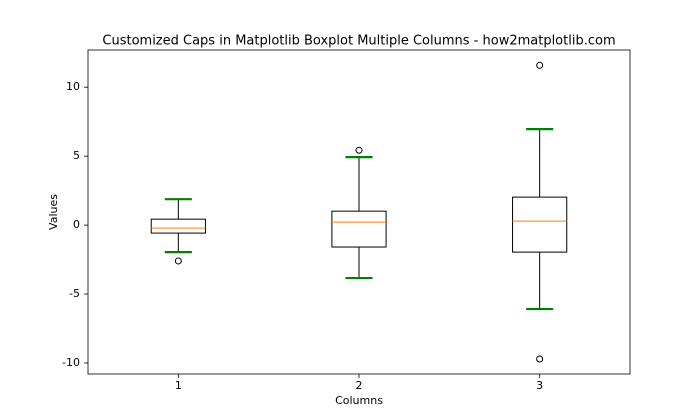 This screenshot has width=700, height=420. Describe the element at coordinates (74, 293) in the screenshot. I see `y-tick-label: -5` at that location.